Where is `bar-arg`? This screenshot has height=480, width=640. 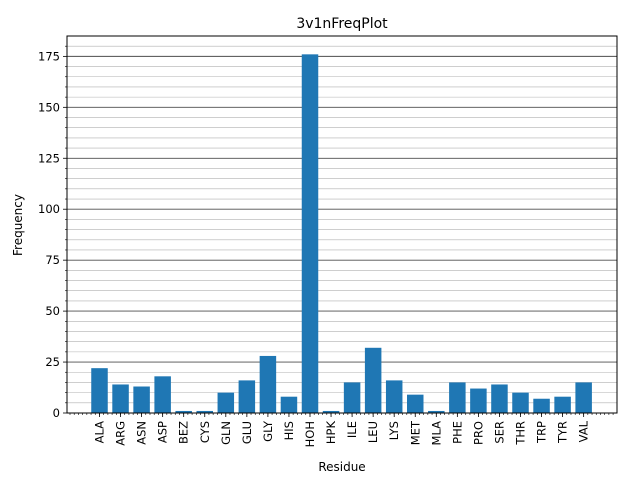 bar-arg is located at coordinates (120, 398).